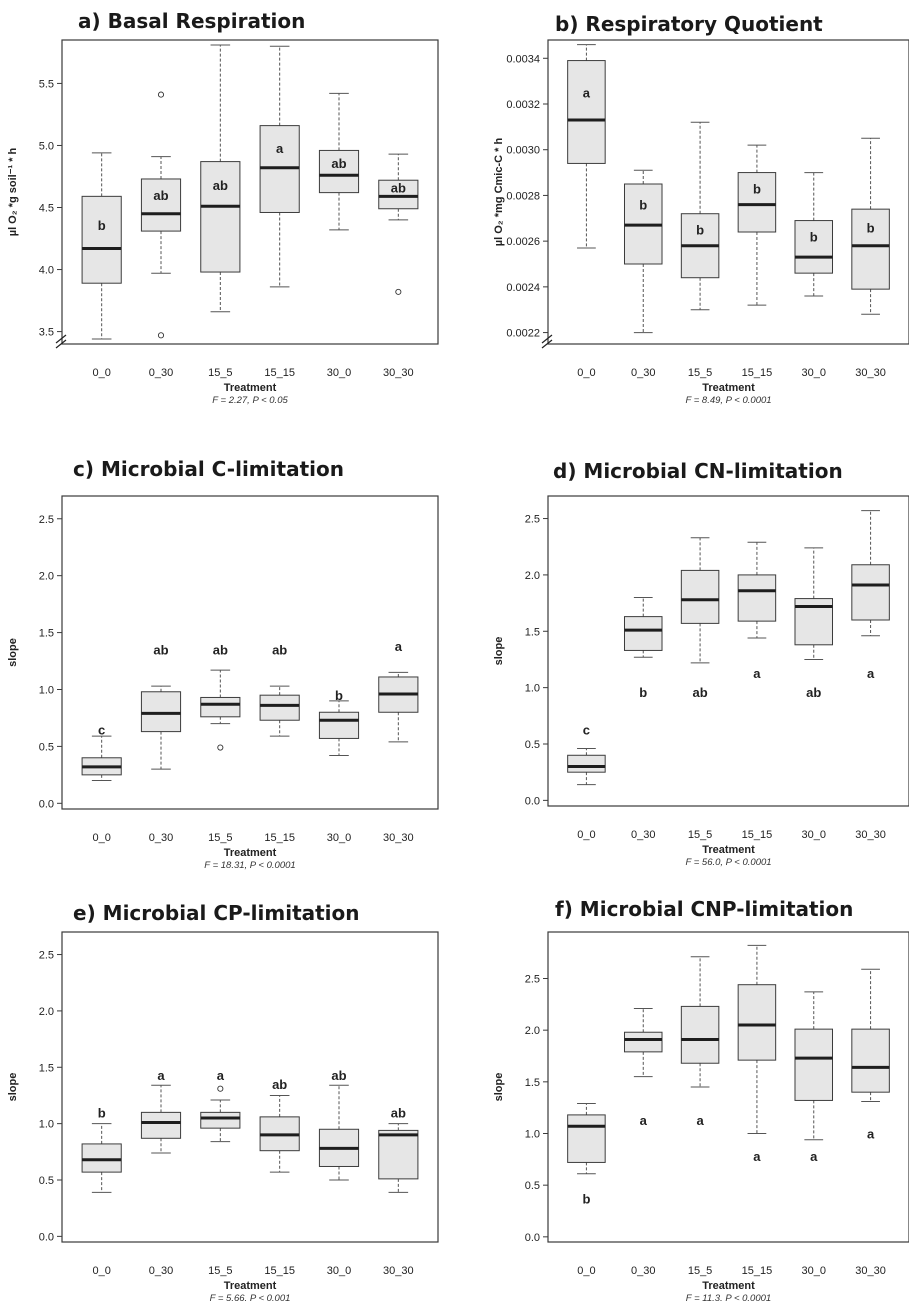  What do you see at coordinates (398, 1191) in the screenshot?
I see `box-30_30: ab 30_30` at bounding box center [398, 1191].